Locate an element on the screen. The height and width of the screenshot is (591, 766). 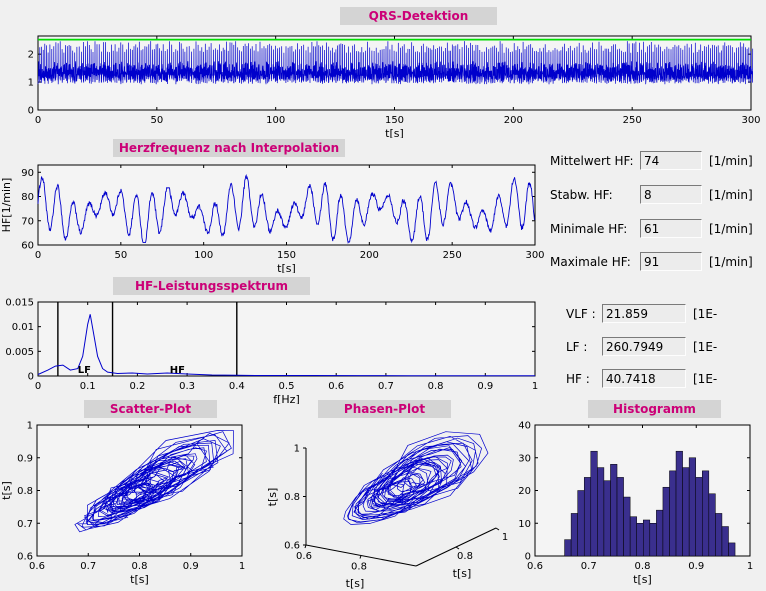
svg-text: 0.1 is located at coordinates (88, 386).